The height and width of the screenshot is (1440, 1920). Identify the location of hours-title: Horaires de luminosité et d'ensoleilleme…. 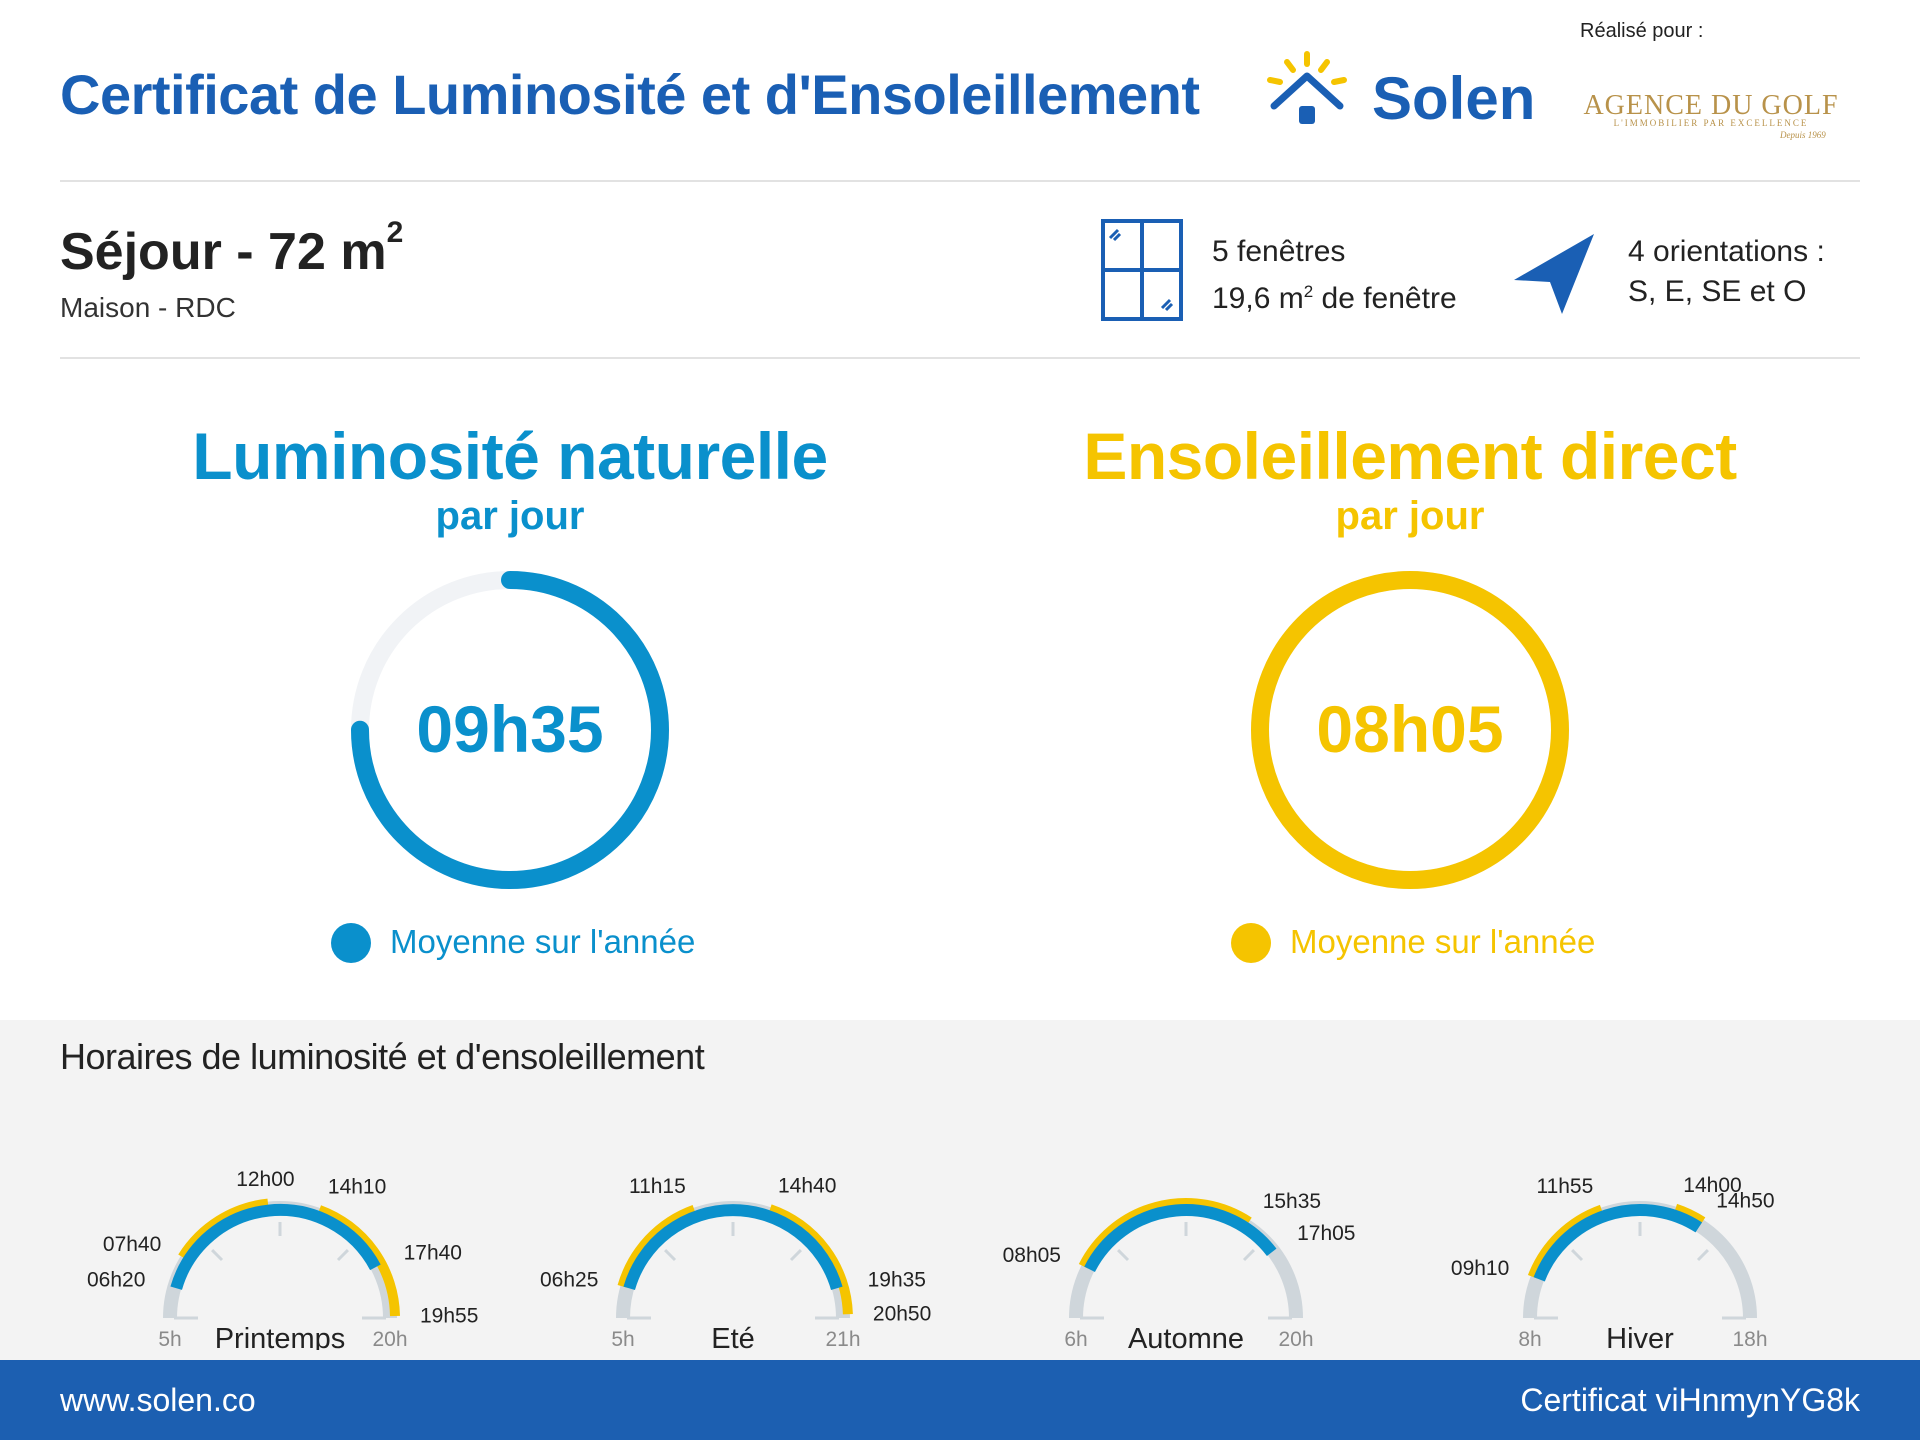
(382, 1056).